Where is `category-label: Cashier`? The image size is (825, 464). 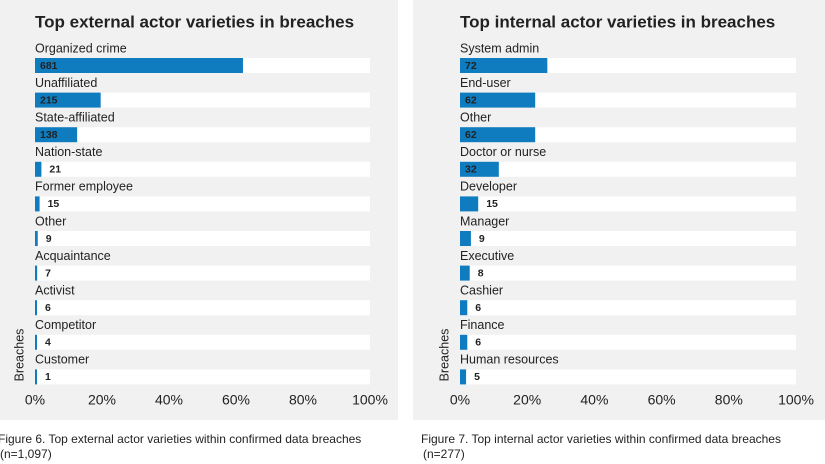
category-label: Cashier is located at coordinates (481, 290).